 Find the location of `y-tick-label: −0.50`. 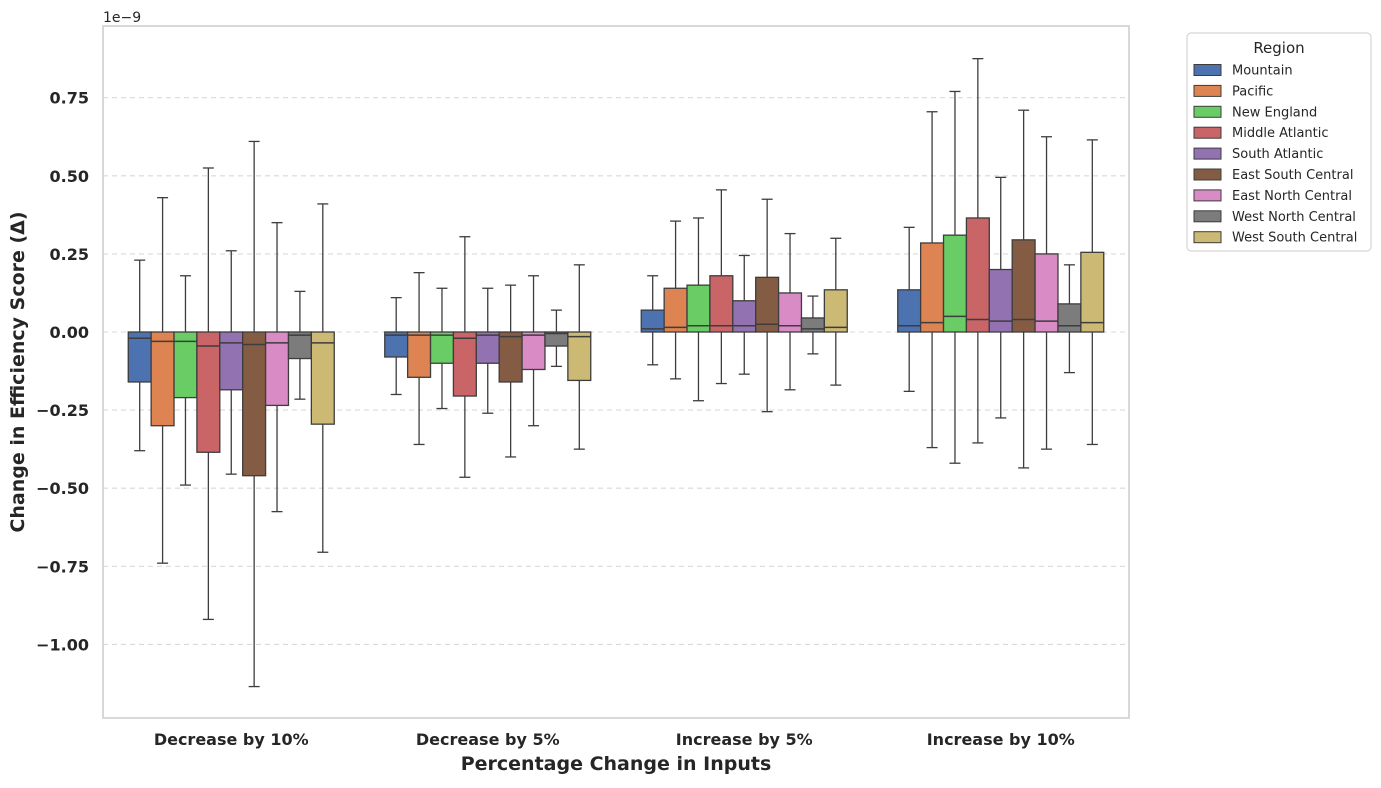

y-tick-label: −0.50 is located at coordinates (62, 488).